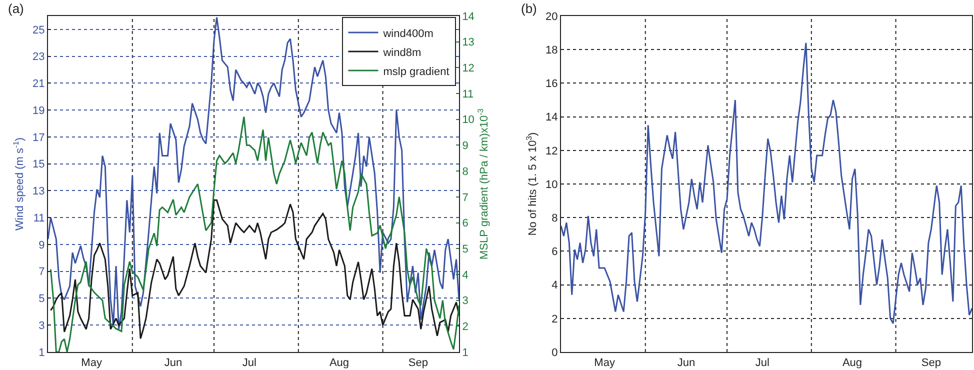 This screenshot has width=974, height=370. I want to click on legend-label: wind8m, so click(402, 52).